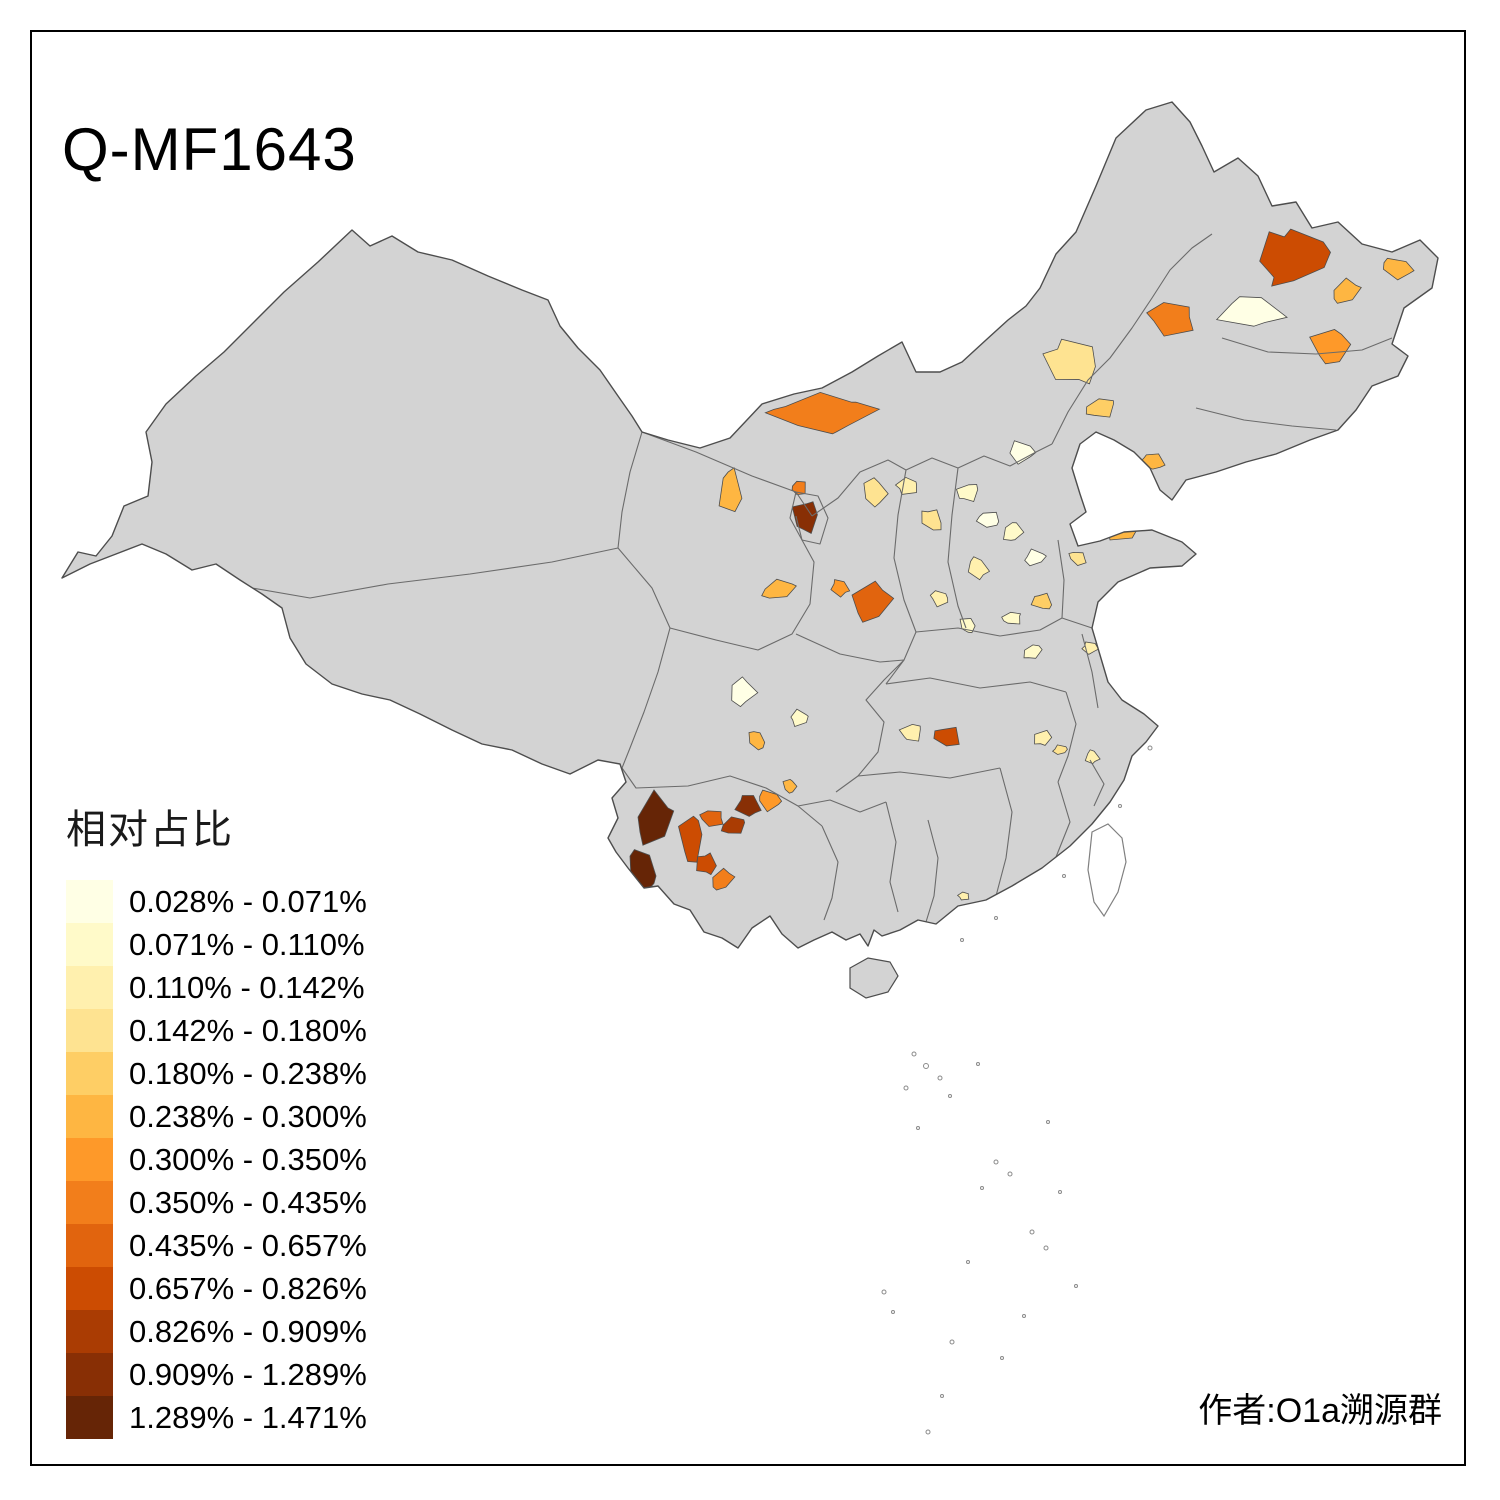 This screenshot has width=1500, height=1500. Describe the element at coordinates (905, 485) in the screenshot. I see `map-region-shanxi-n` at that location.